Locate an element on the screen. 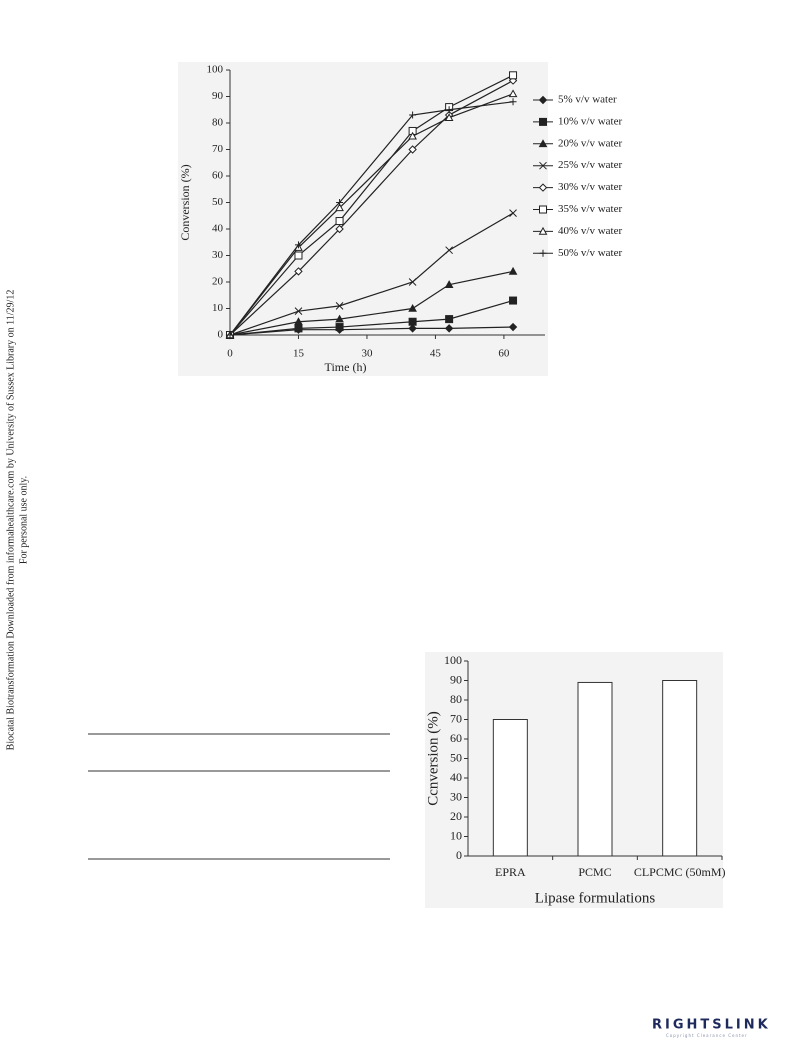 The image size is (812, 1057). y-axis-label: Ccnversion (%) is located at coordinates (433, 758).